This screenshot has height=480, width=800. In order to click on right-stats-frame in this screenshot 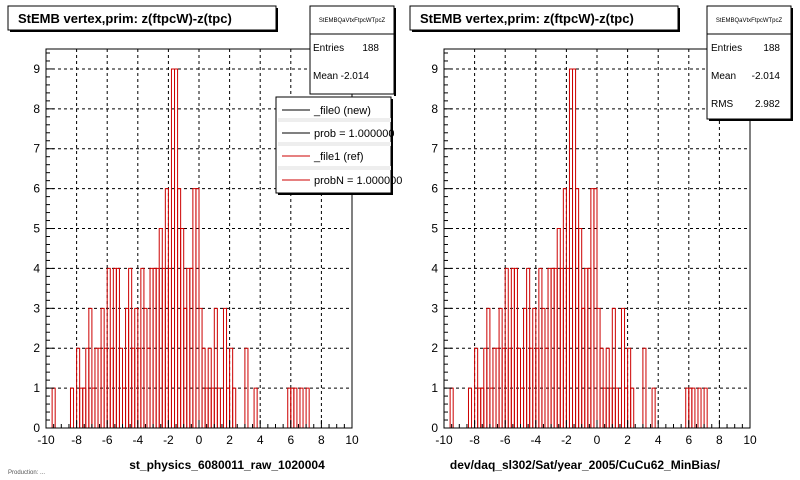, I will do `click(749, 62)`.